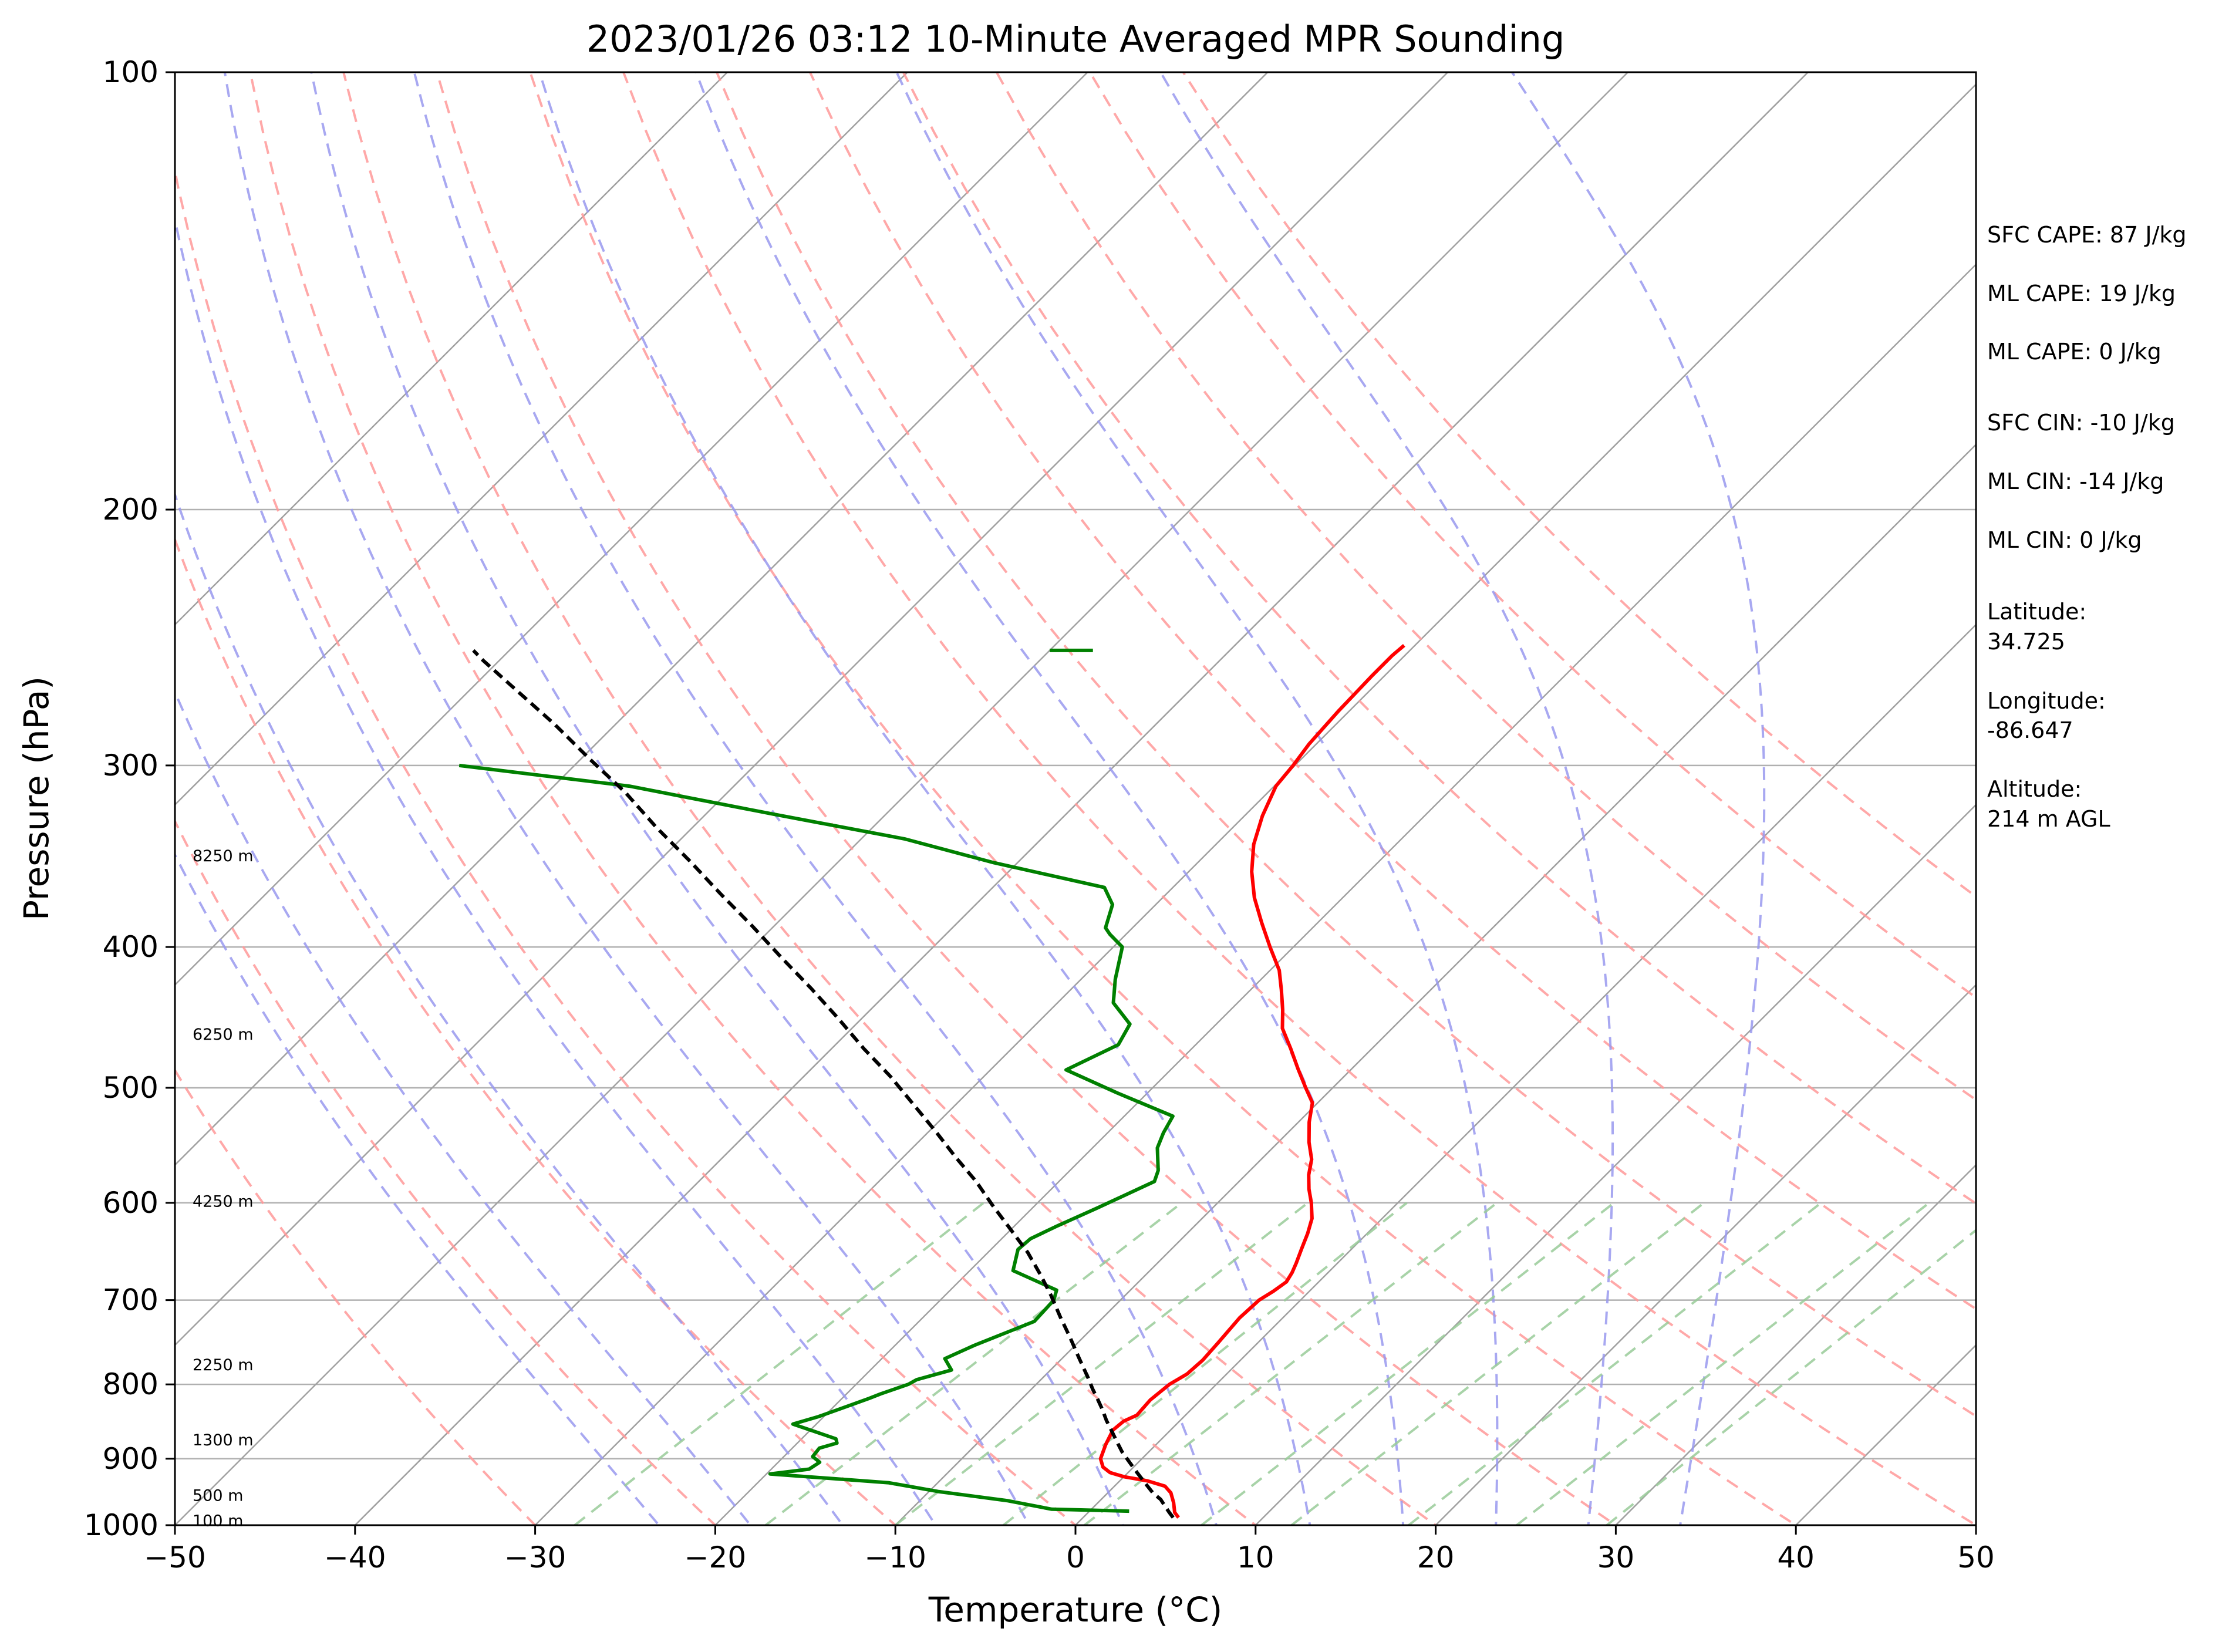  What do you see at coordinates (2087, 235) in the screenshot?
I see `param-sfc-cape: SFC CAPE: 87 J/kg` at bounding box center [2087, 235].